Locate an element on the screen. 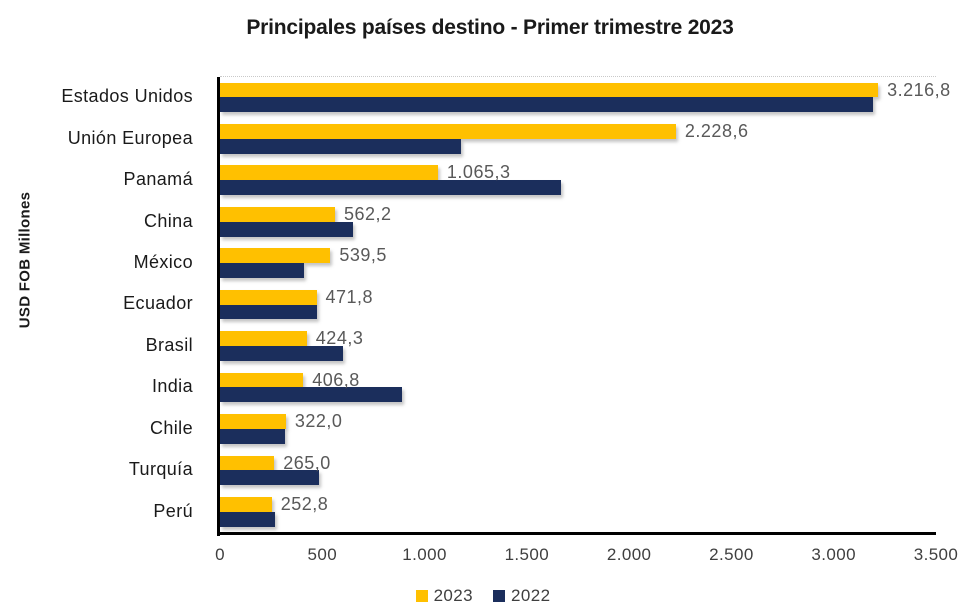  plot-row: 322,0 is located at coordinates (578, 429).